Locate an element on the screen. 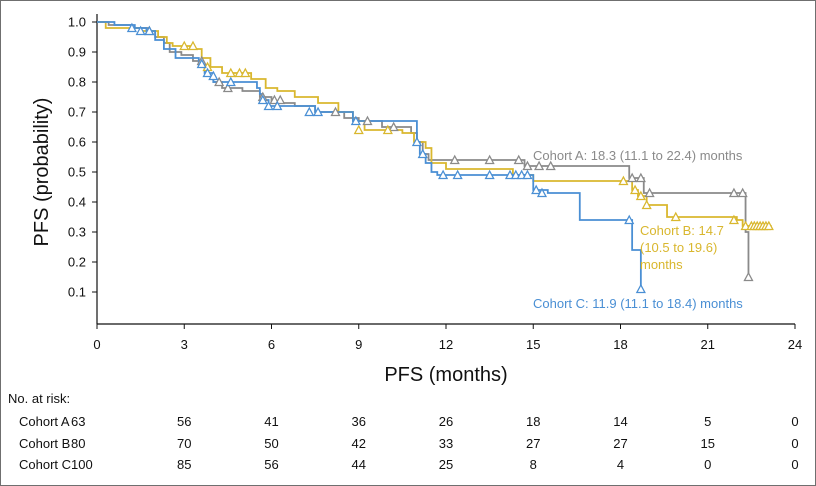 This screenshot has height=486, width=816. risk-count: 42 is located at coordinates (359, 443).